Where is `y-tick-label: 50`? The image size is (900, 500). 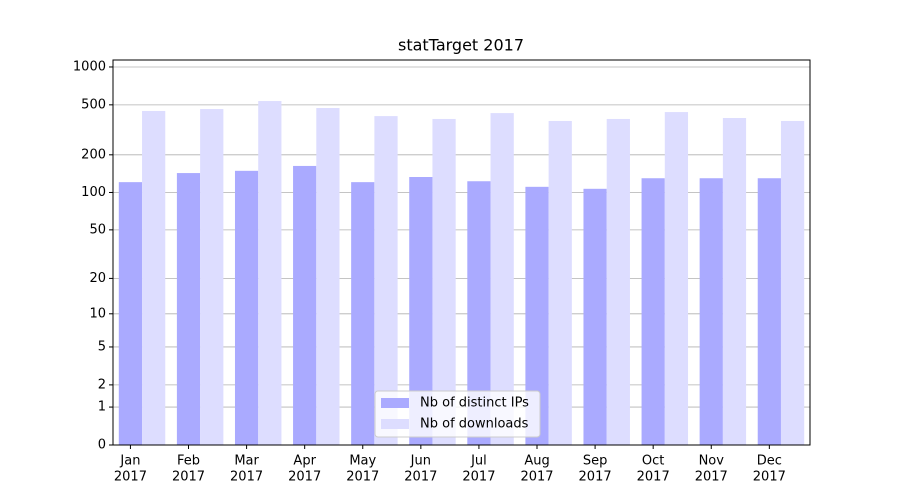 y-tick-label: 50 is located at coordinates (97, 229).